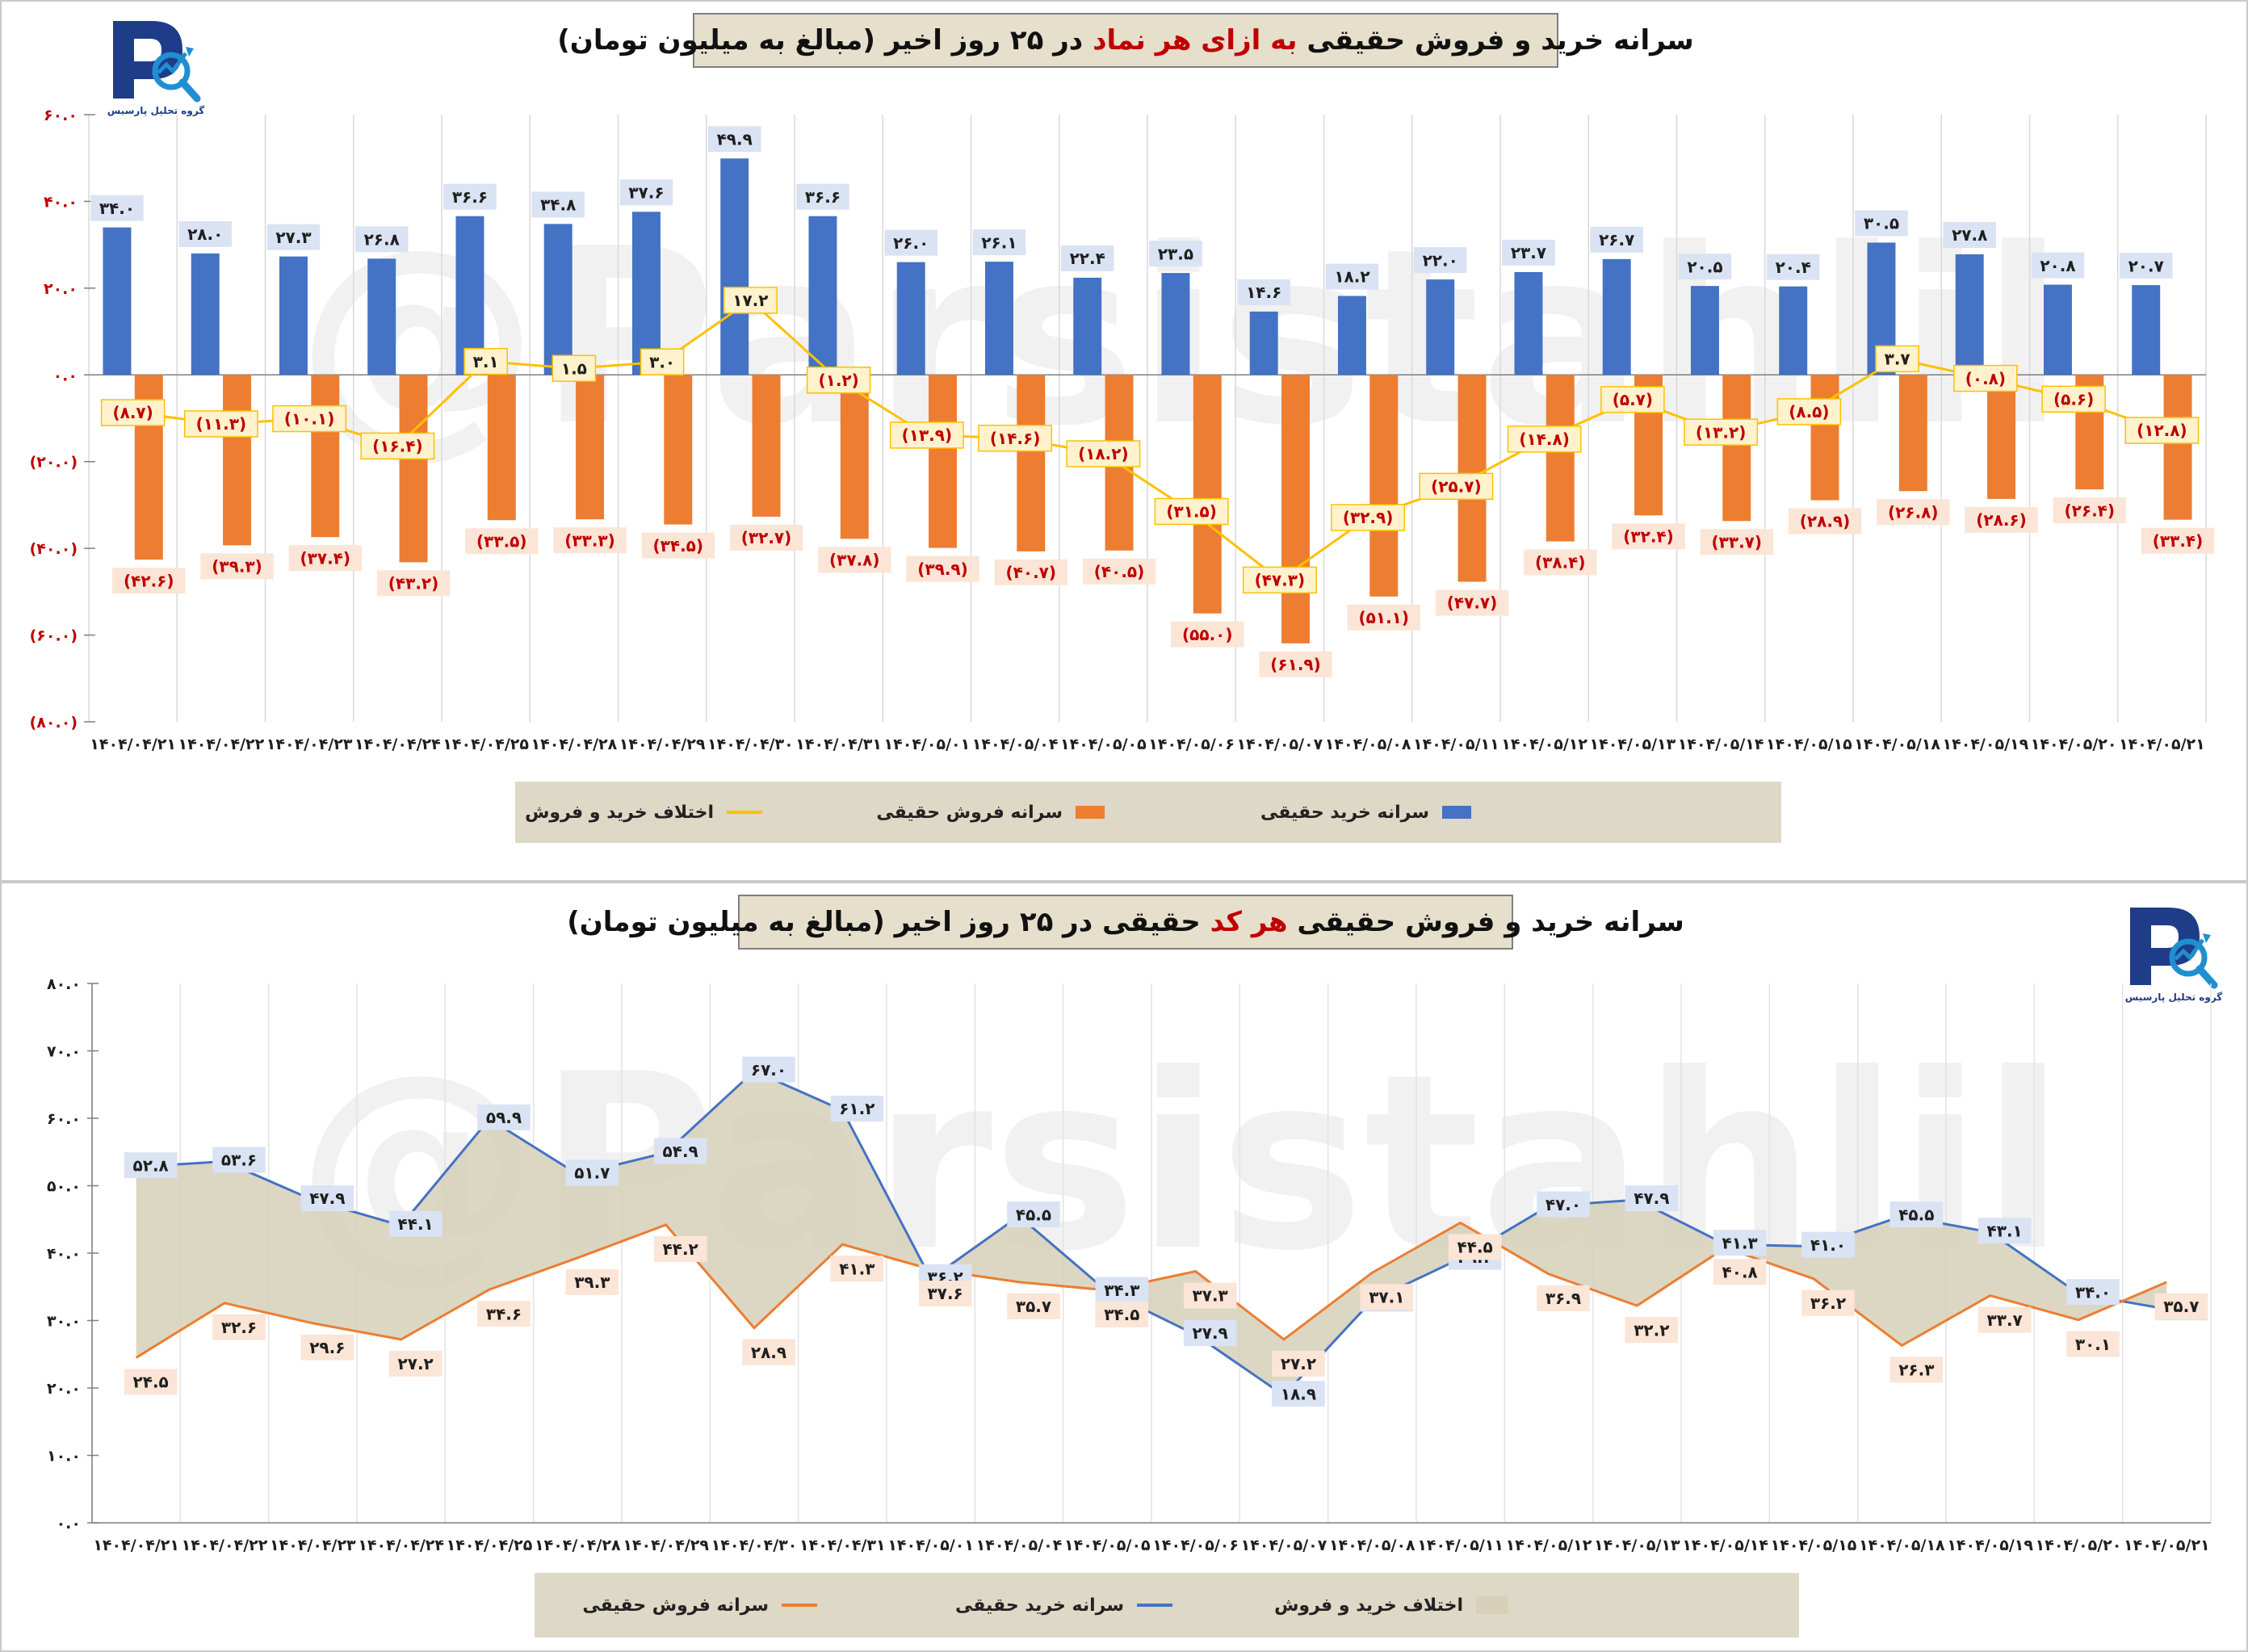 Image resolution: width=2248 pixels, height=1652 pixels. I want to click on svg-text: ۱۸.۹, so click(1298, 1393).